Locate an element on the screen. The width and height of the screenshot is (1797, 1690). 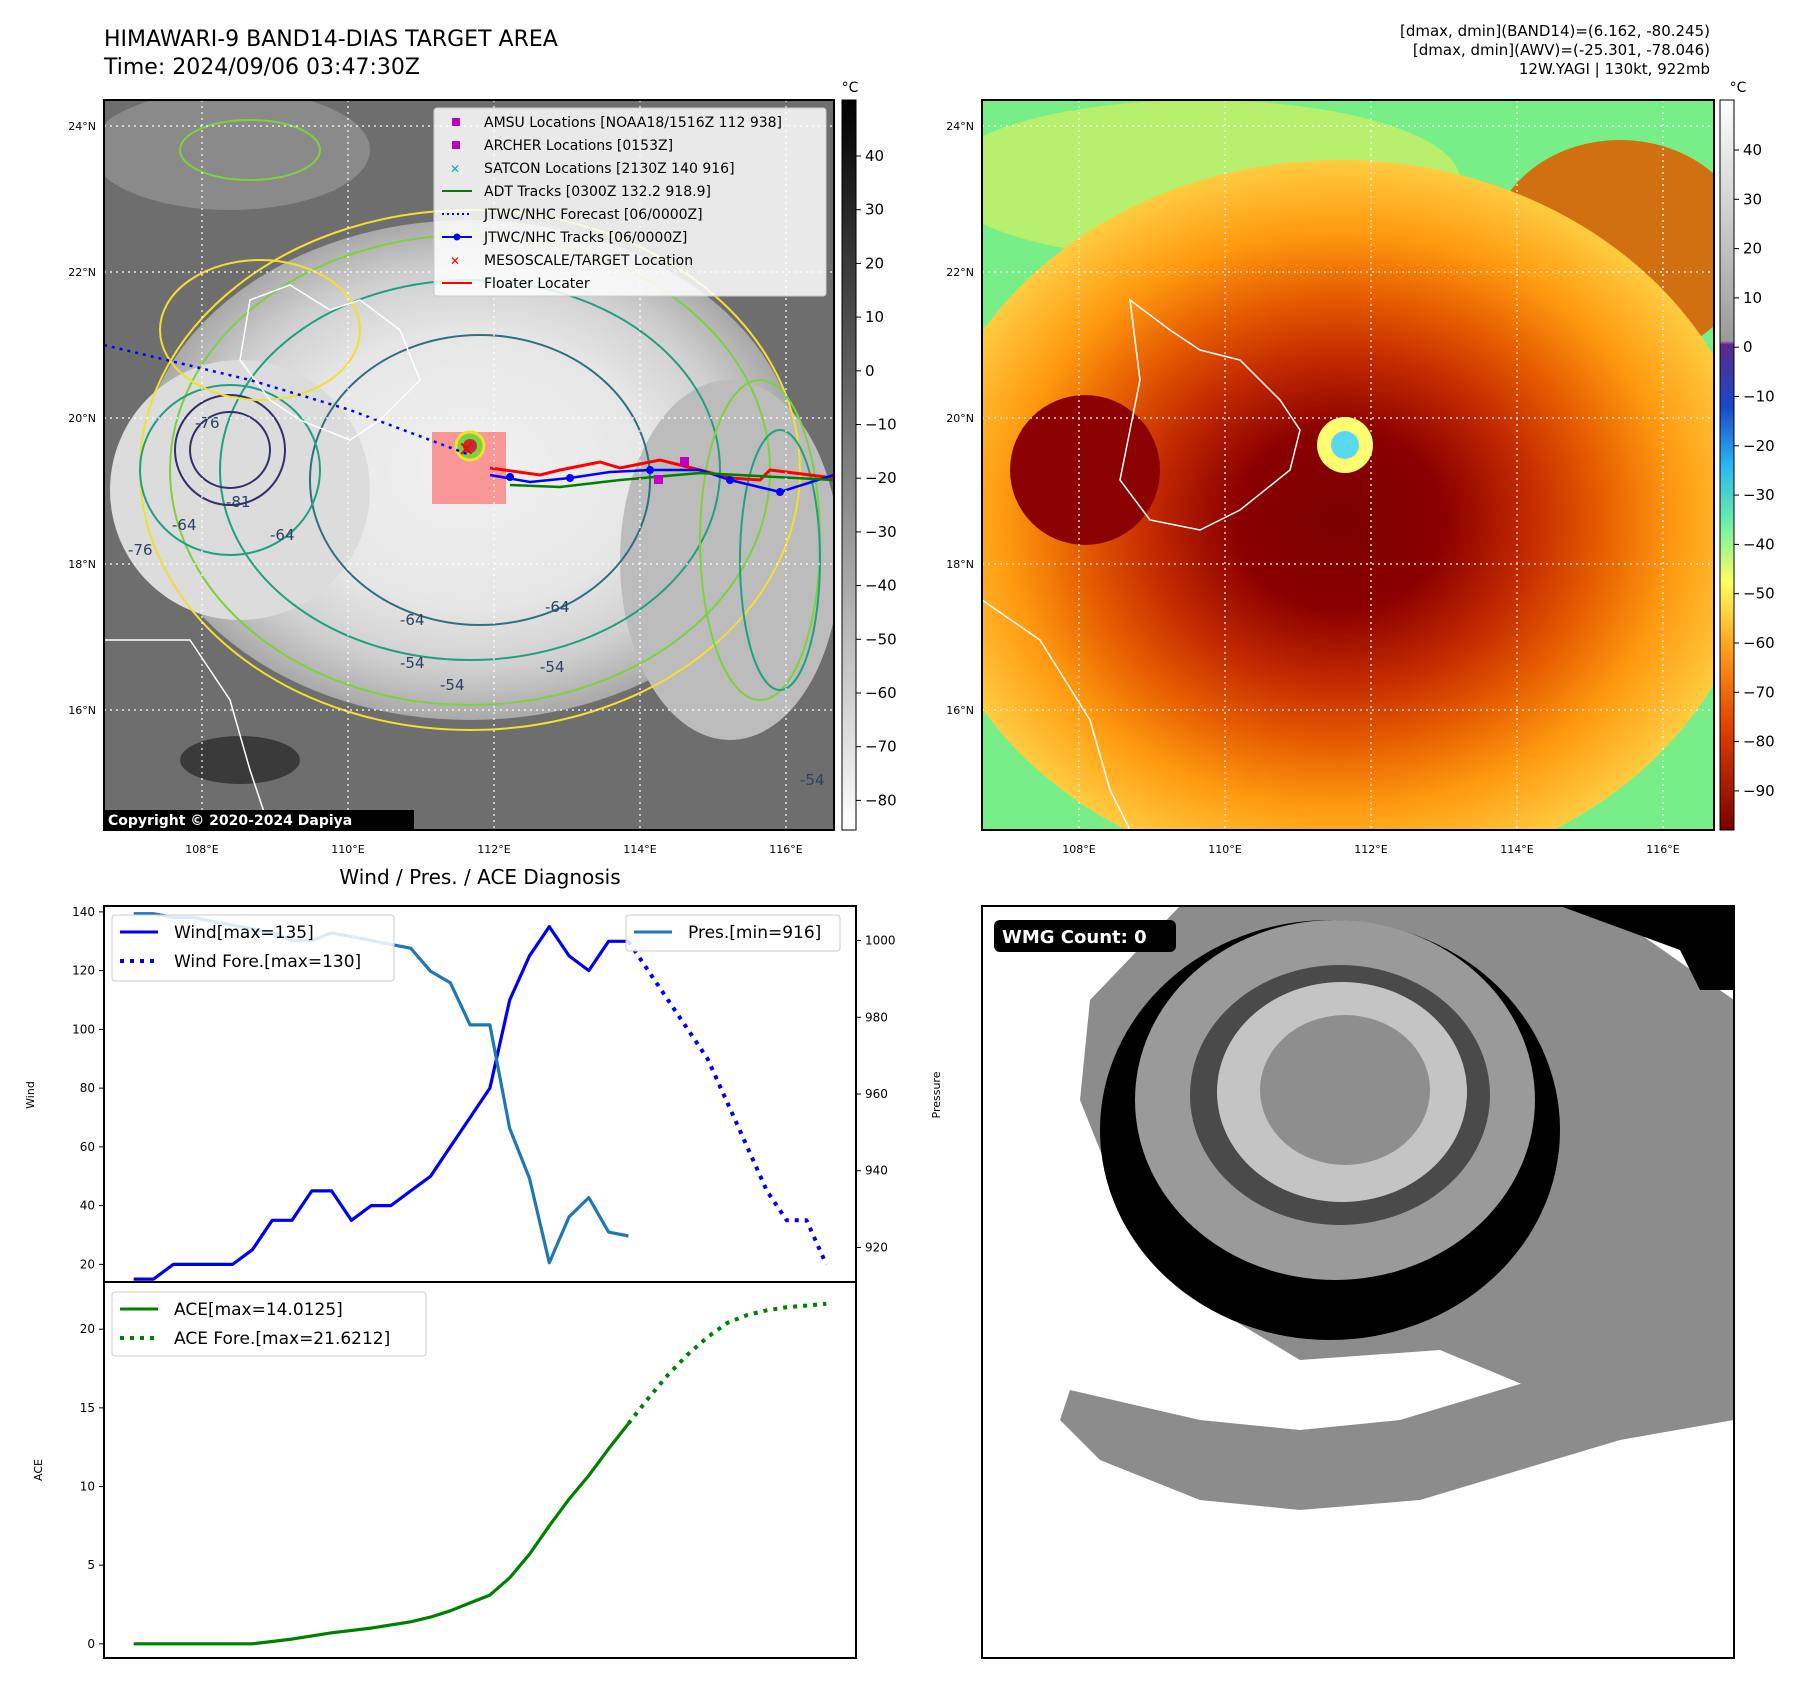
legend-amsu-swatch is located at coordinates (456, 122).